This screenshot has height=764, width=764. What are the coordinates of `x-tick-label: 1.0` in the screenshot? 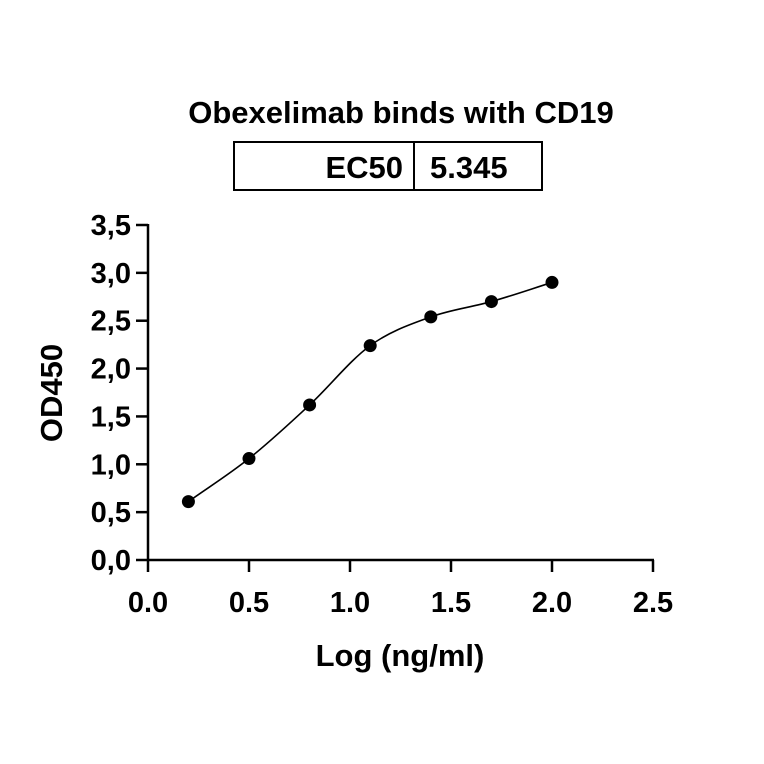 It's located at (350, 603).